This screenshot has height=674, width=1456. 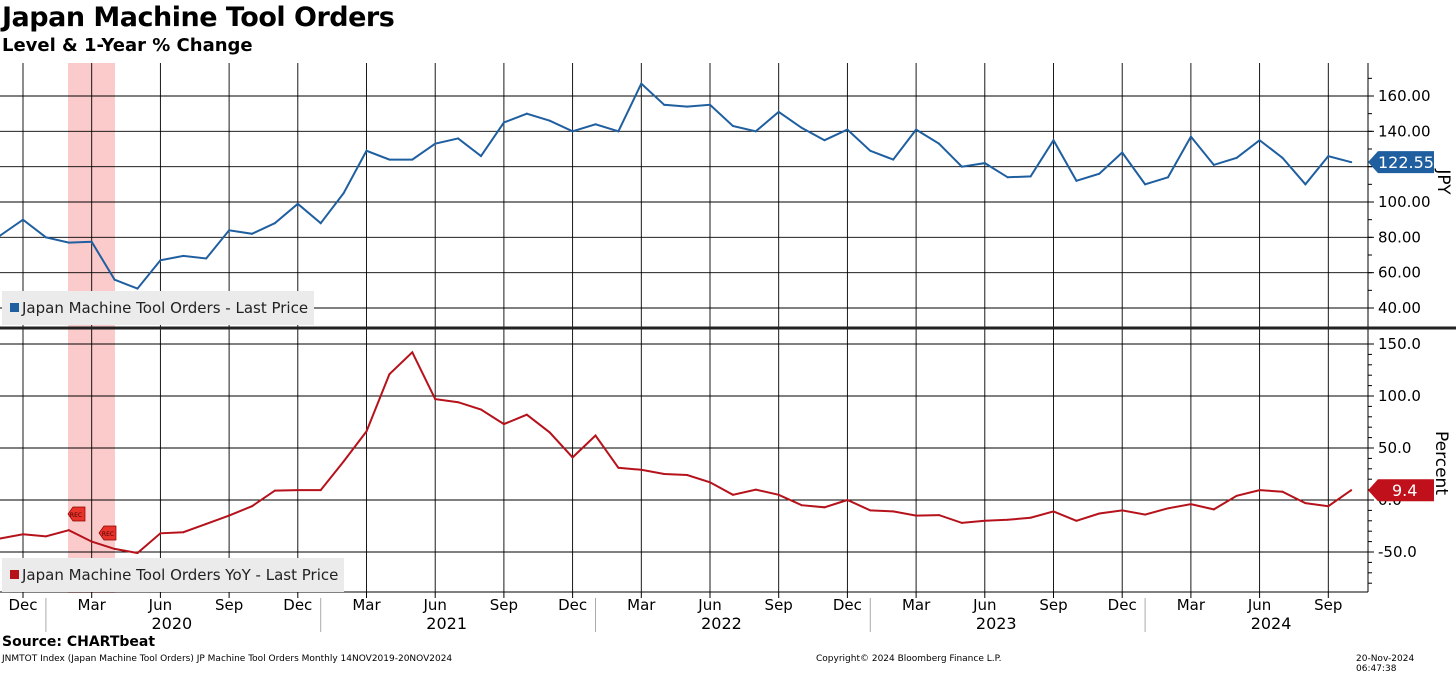 I want to click on x-year-label: 2023, so click(x=996, y=623).